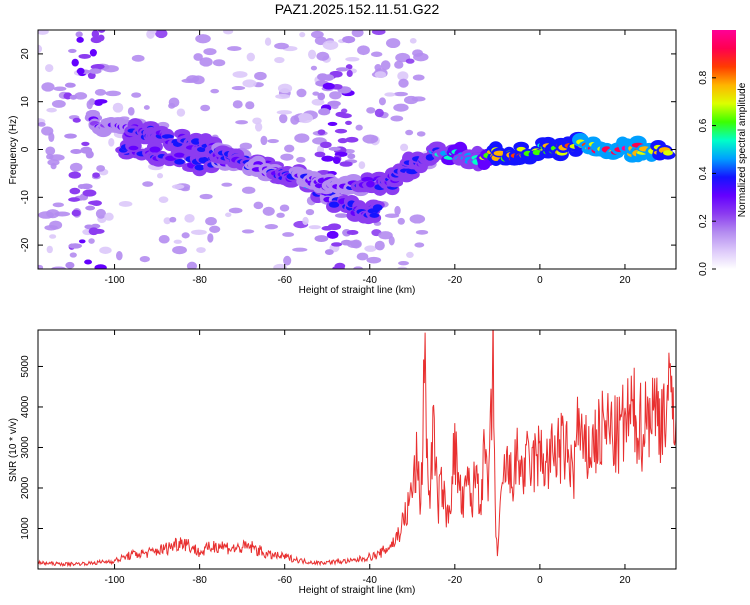 Image resolution: width=750 pixels, height=605 pixels. I want to click on y-tick-label: 2000, so click(25, 487).